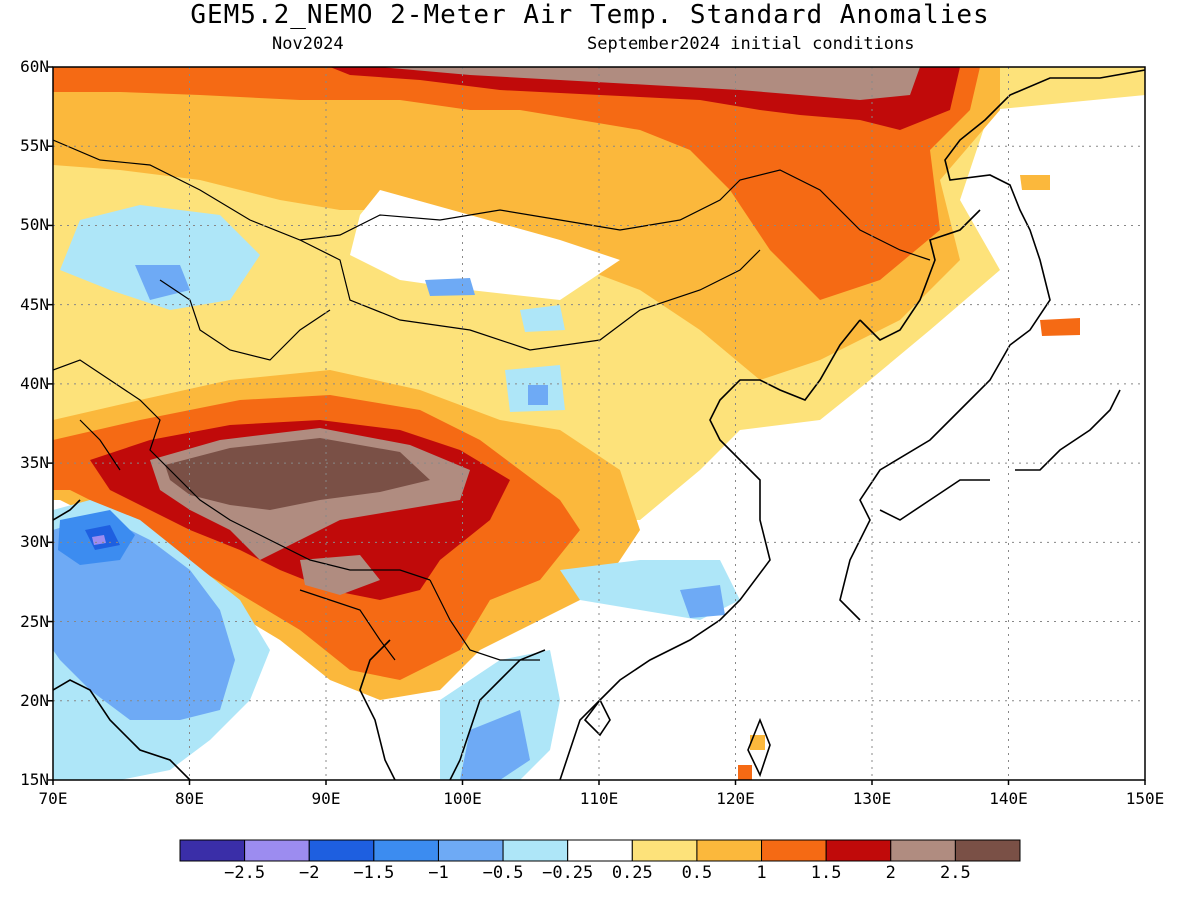 This screenshot has height=900, width=1200. What do you see at coordinates (34, 304) in the screenshot?
I see `lat-tick-label: 45N` at bounding box center [34, 304].